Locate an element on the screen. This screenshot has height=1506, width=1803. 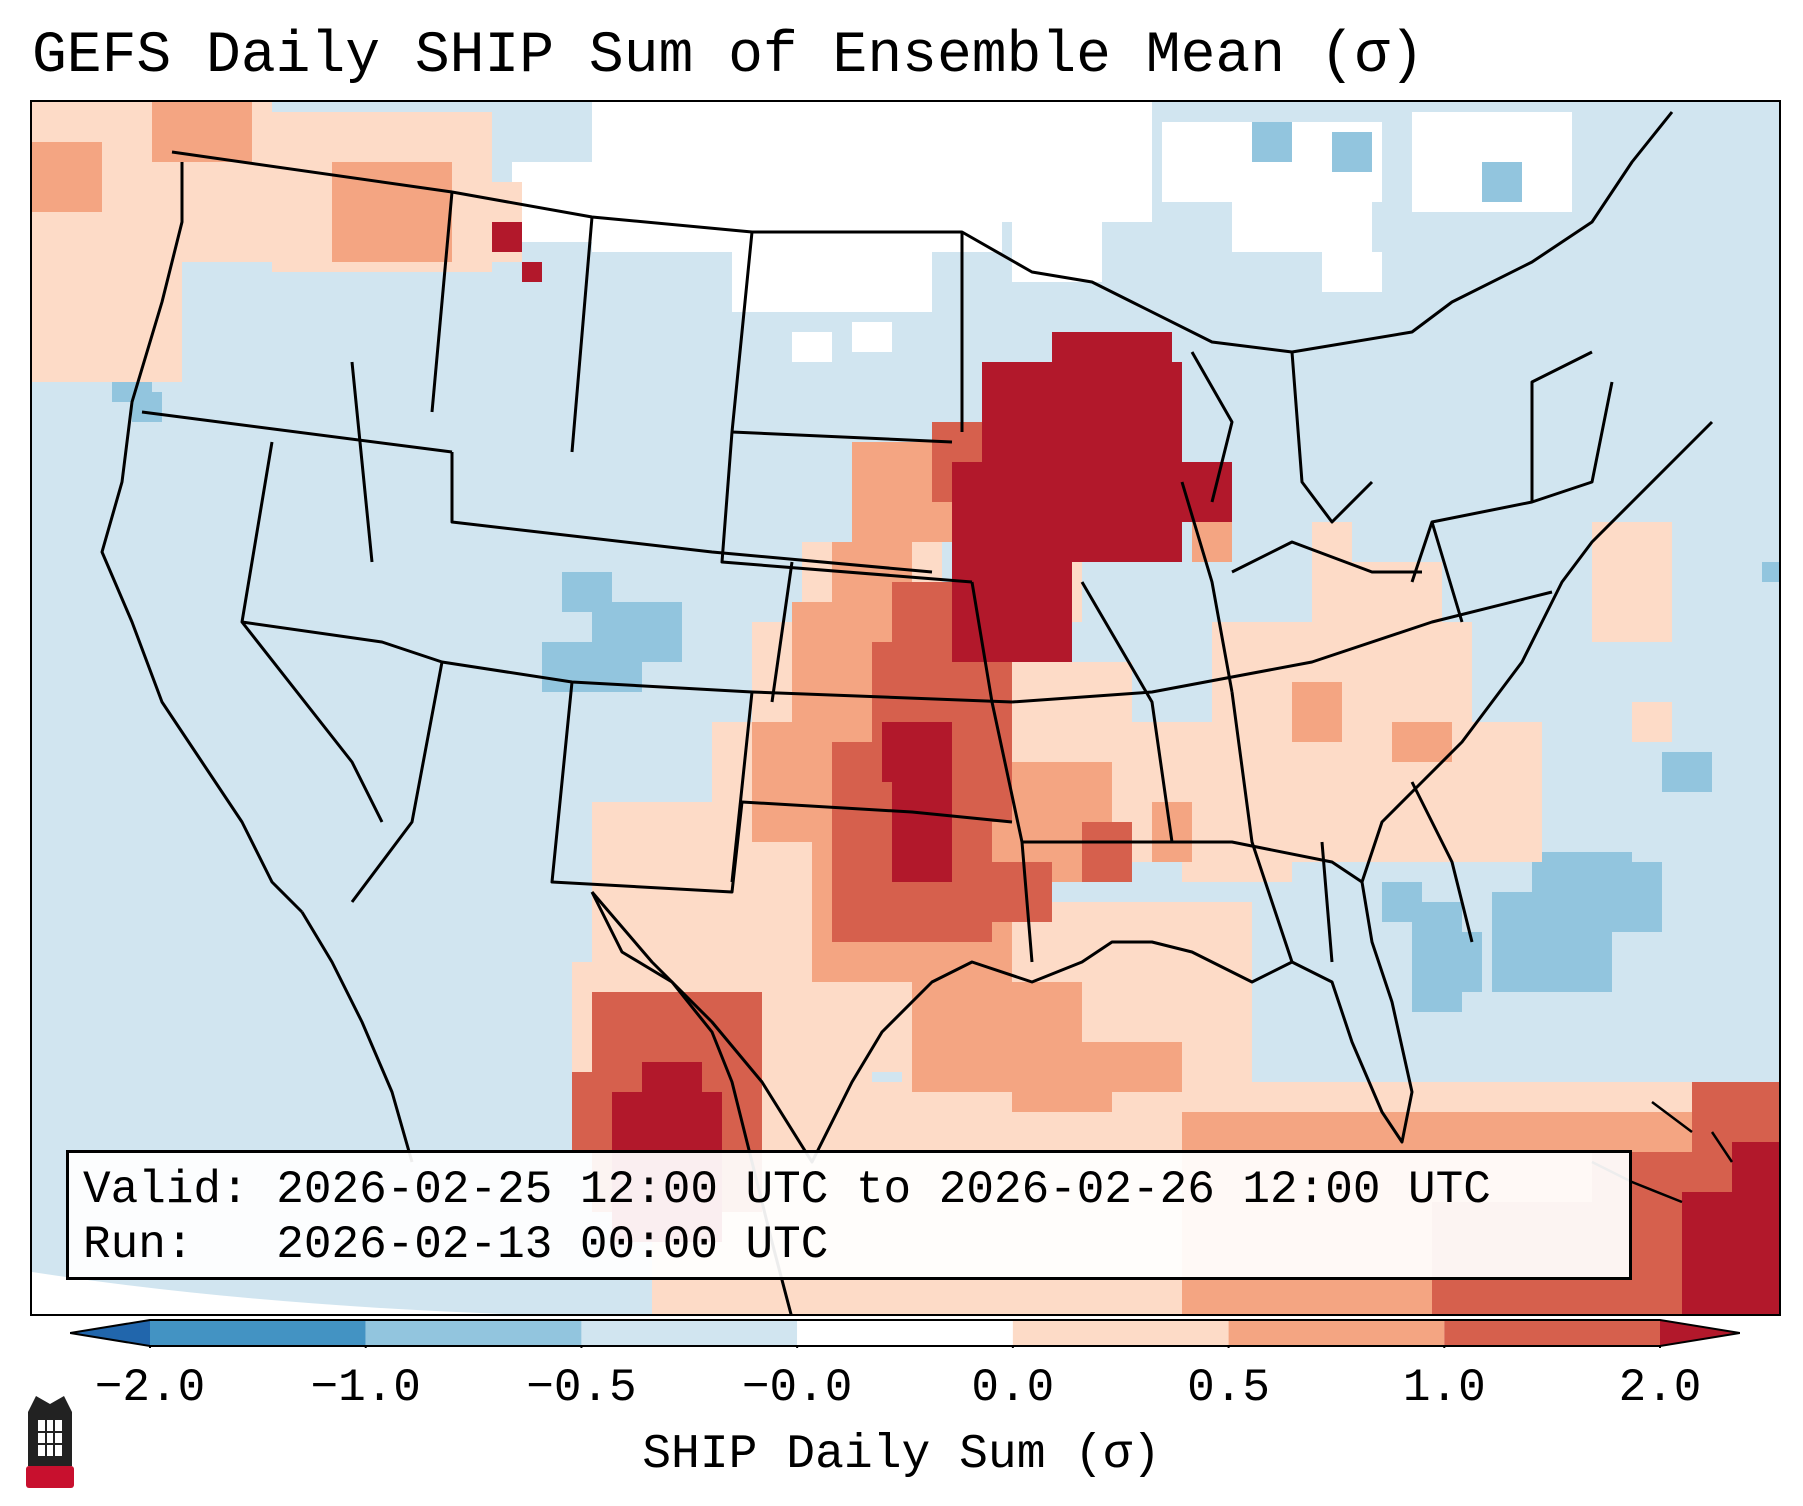
colorbar-tick-label: −0.0 is located at coordinates (797, 1388).